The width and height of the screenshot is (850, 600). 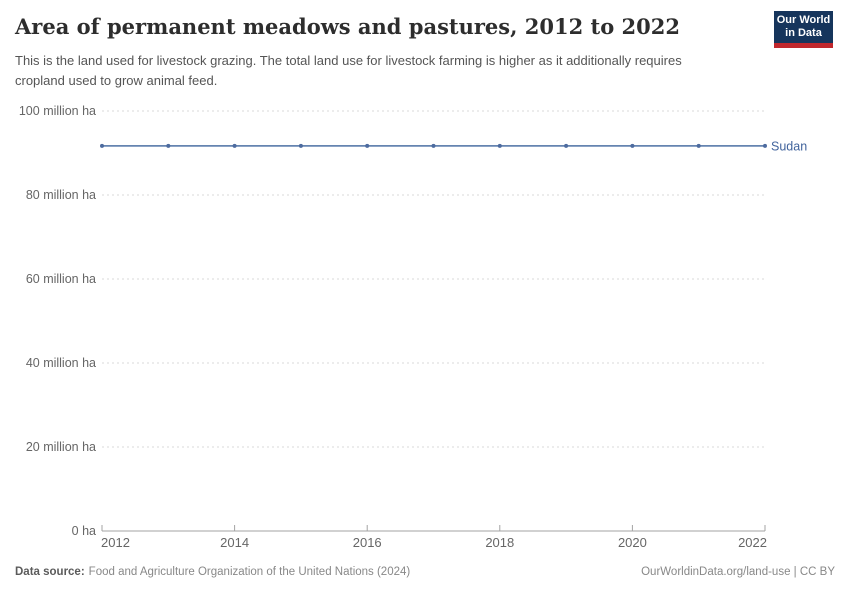 What do you see at coordinates (115, 542) in the screenshot?
I see `x-axis-tick-label: 2012` at bounding box center [115, 542].